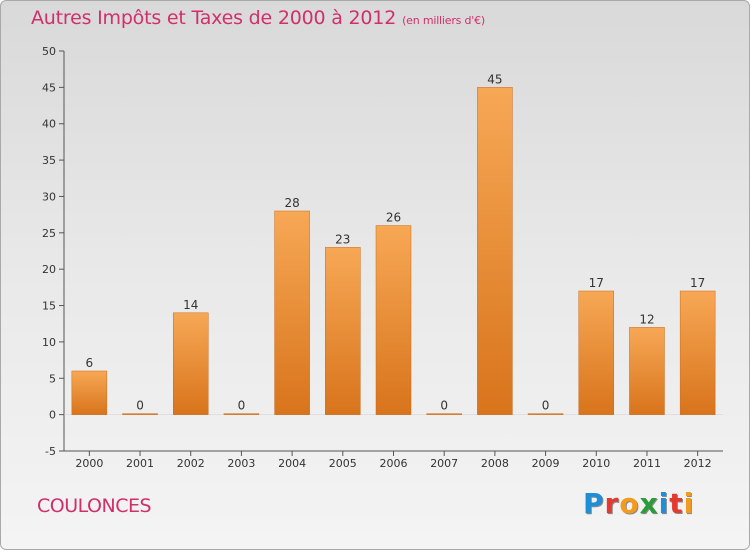 The width and height of the screenshot is (750, 550). I want to click on logo-letter: o, so click(629, 503).